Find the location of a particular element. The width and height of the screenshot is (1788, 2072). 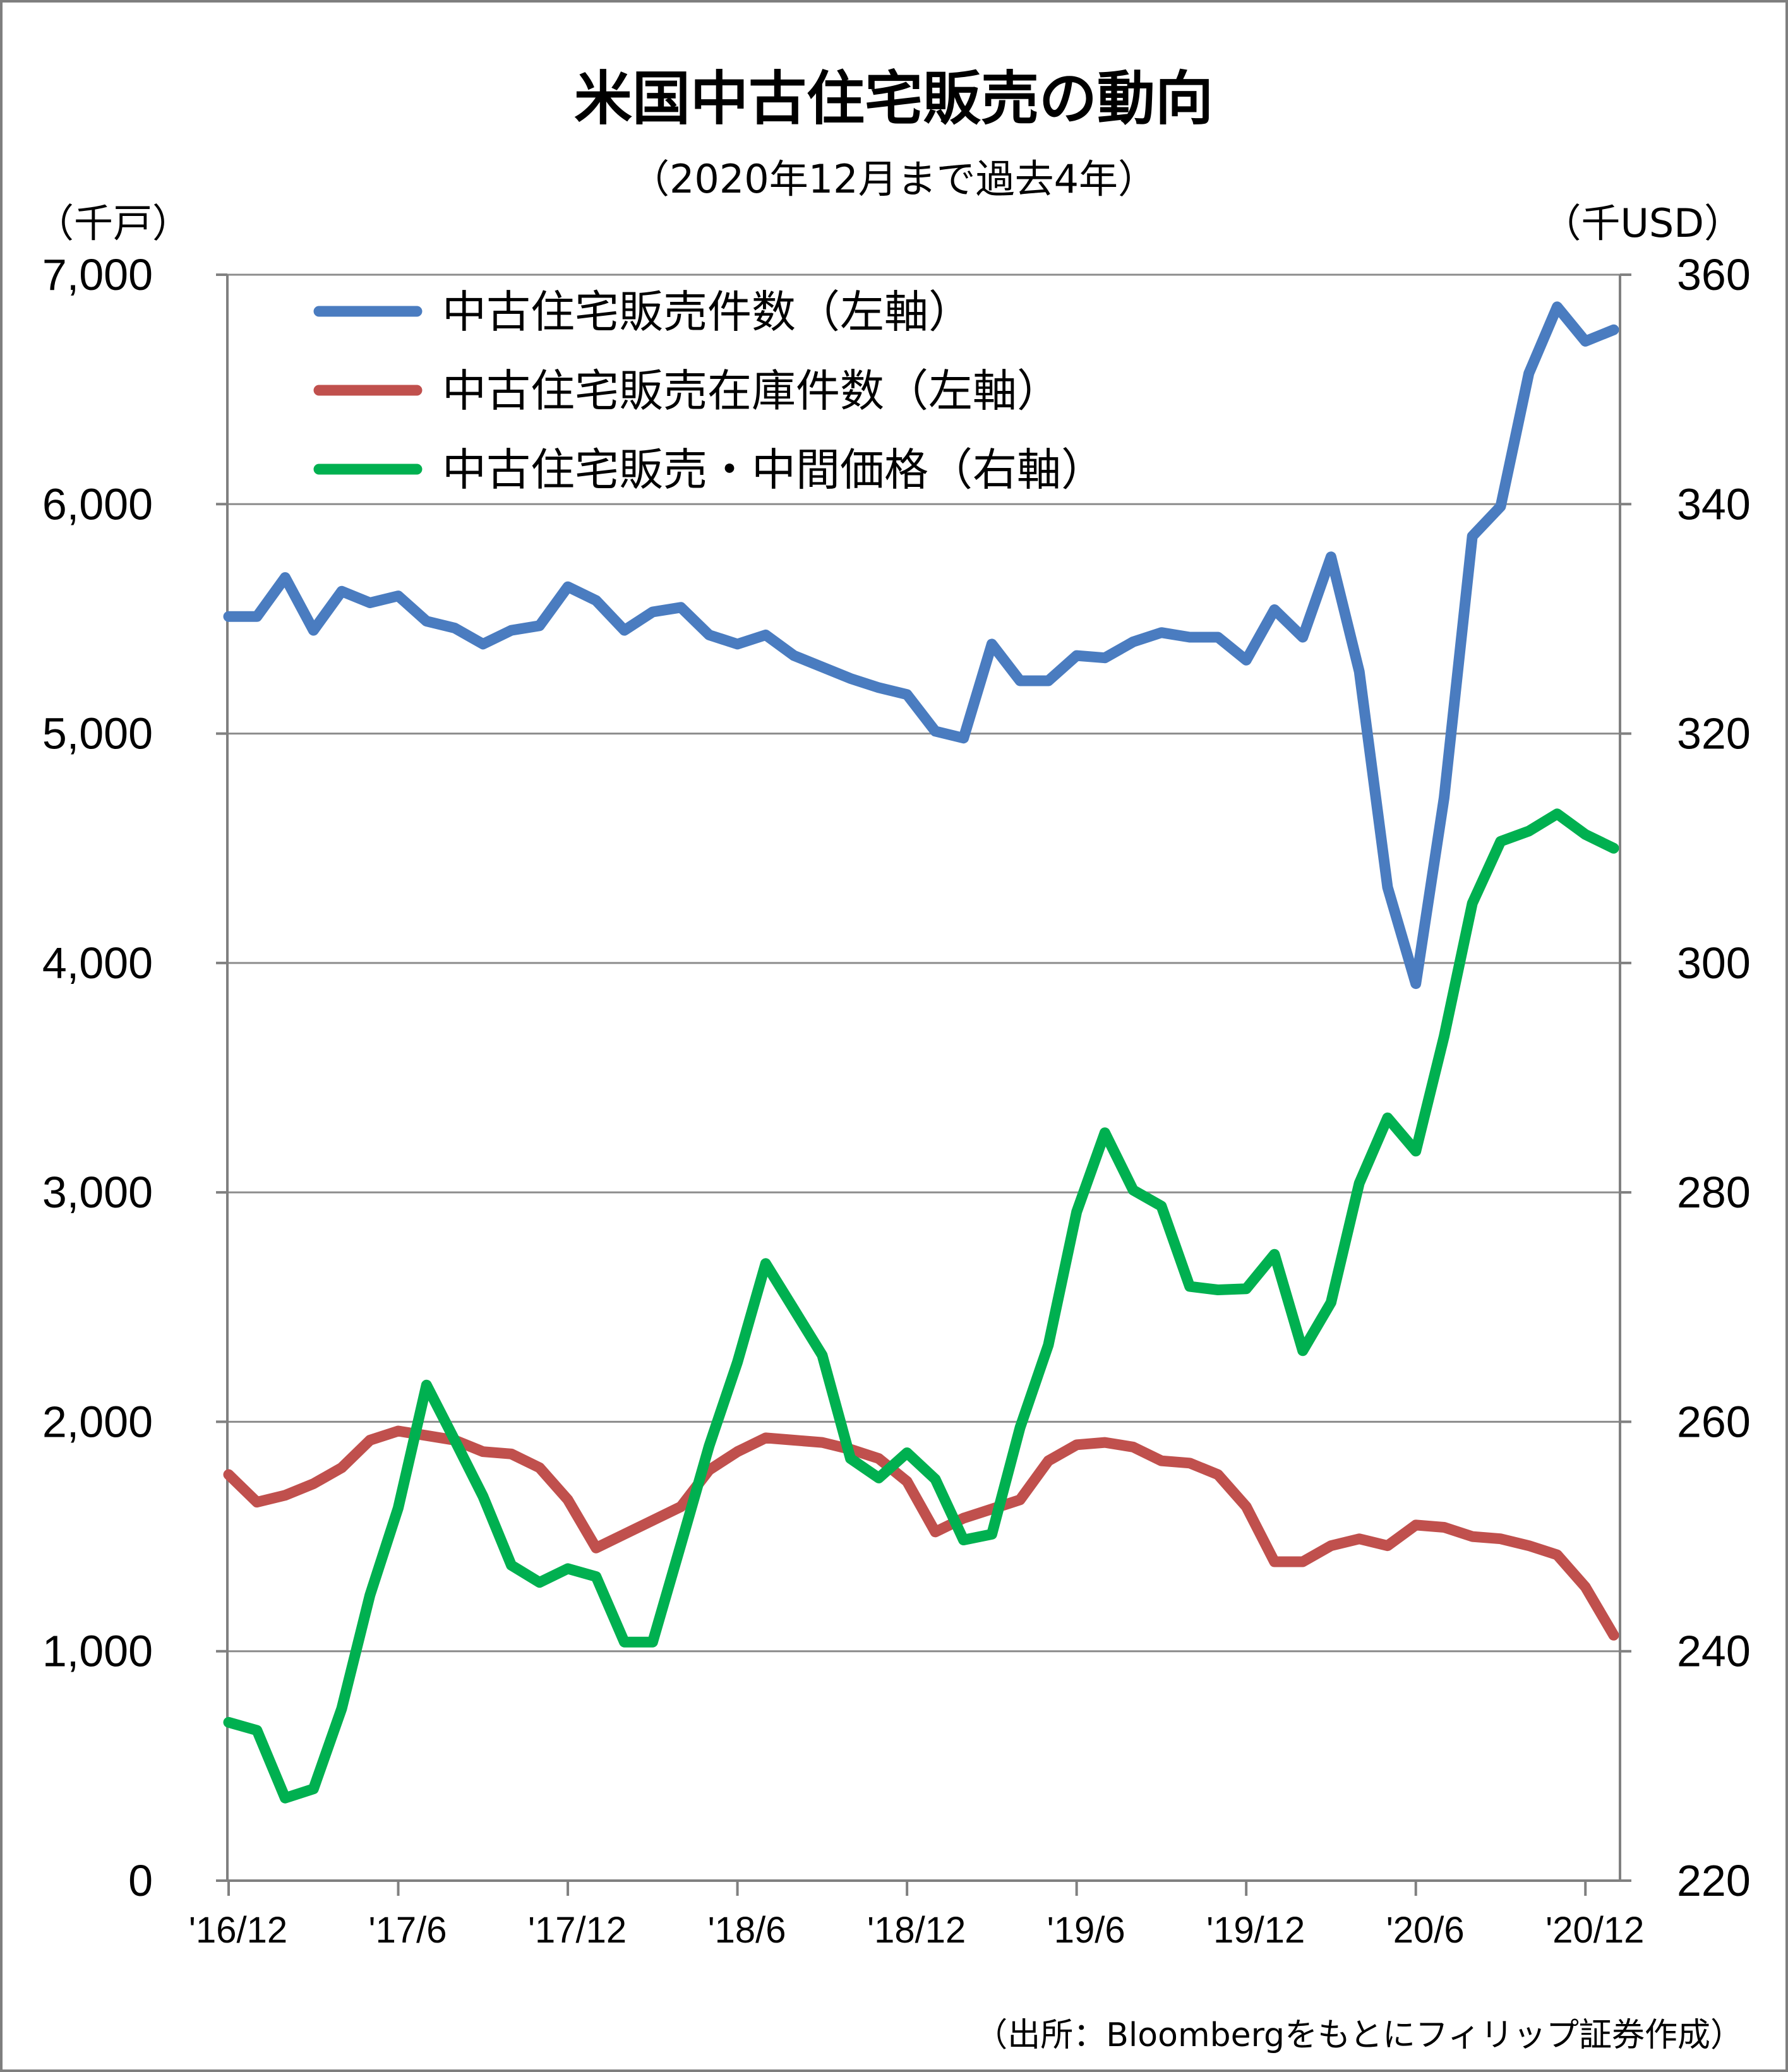

left-tick-label: 7,000 is located at coordinates (97, 274).